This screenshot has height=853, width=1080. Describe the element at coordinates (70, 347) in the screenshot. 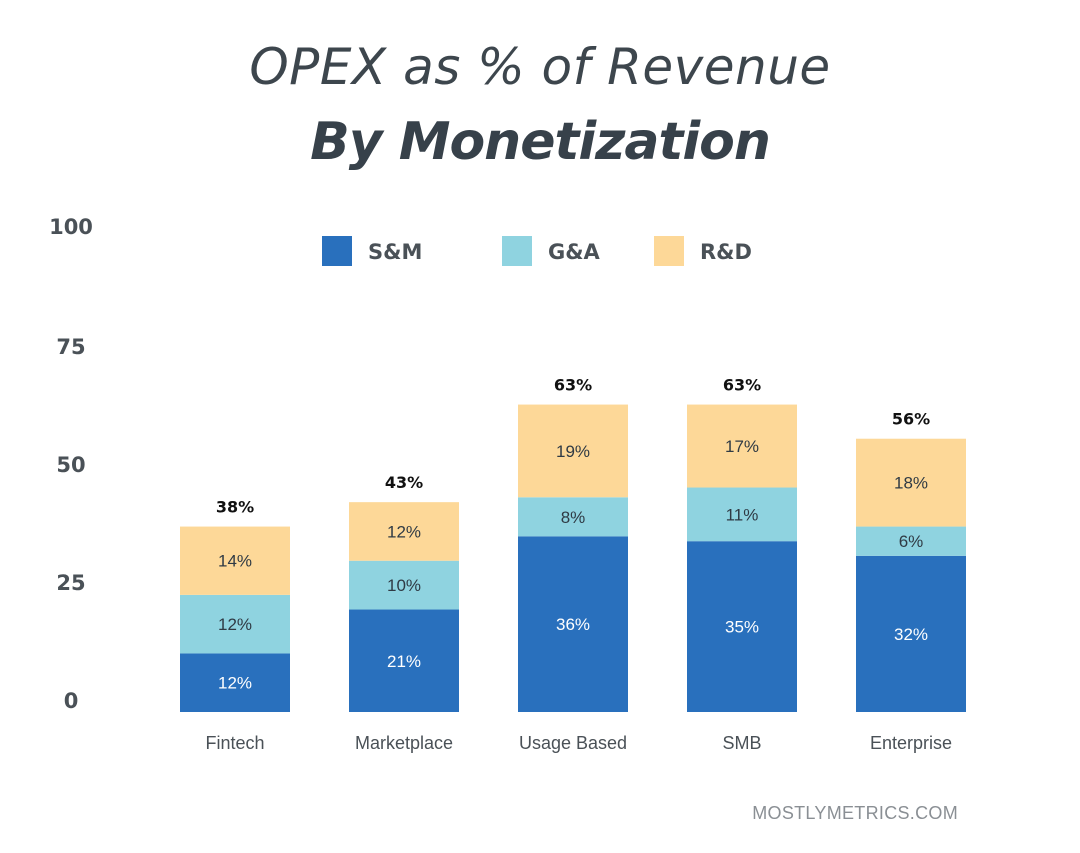

I see `y-tick-label: 75` at that location.